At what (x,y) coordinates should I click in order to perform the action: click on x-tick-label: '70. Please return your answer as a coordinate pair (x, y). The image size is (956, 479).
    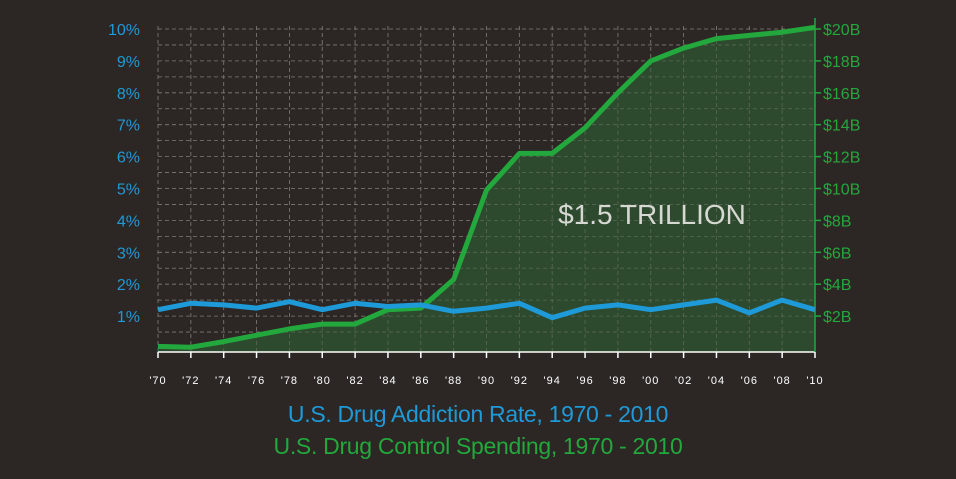
    Looking at the image, I should click on (157, 381).